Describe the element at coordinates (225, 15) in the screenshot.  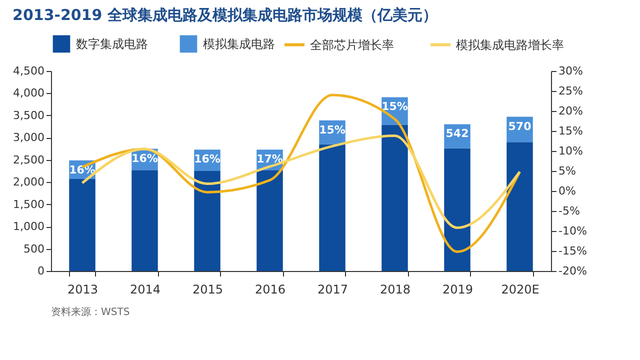
I see `chart-title: 2013-2019 全球集成电路及模拟集成电路市场规模（亿美元）` at that location.